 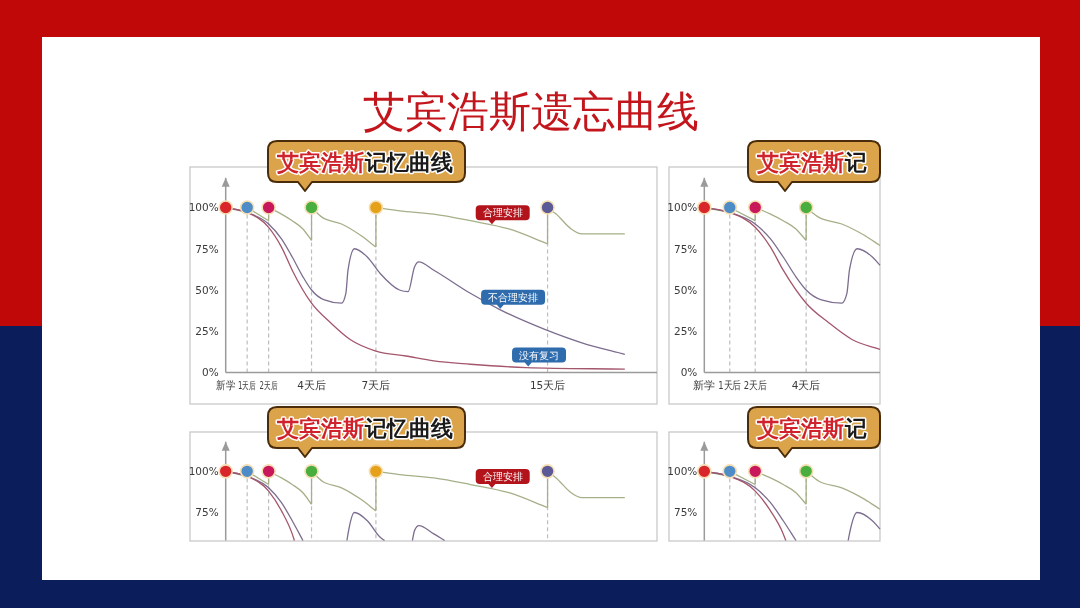 I want to click on series-label: 没有复习, so click(x=539, y=355).